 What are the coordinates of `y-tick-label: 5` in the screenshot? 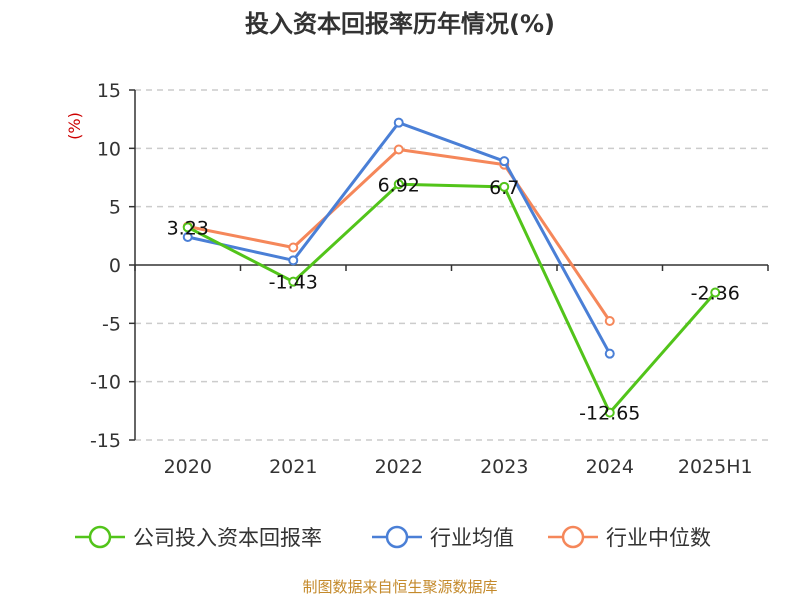 It's located at (115, 208).